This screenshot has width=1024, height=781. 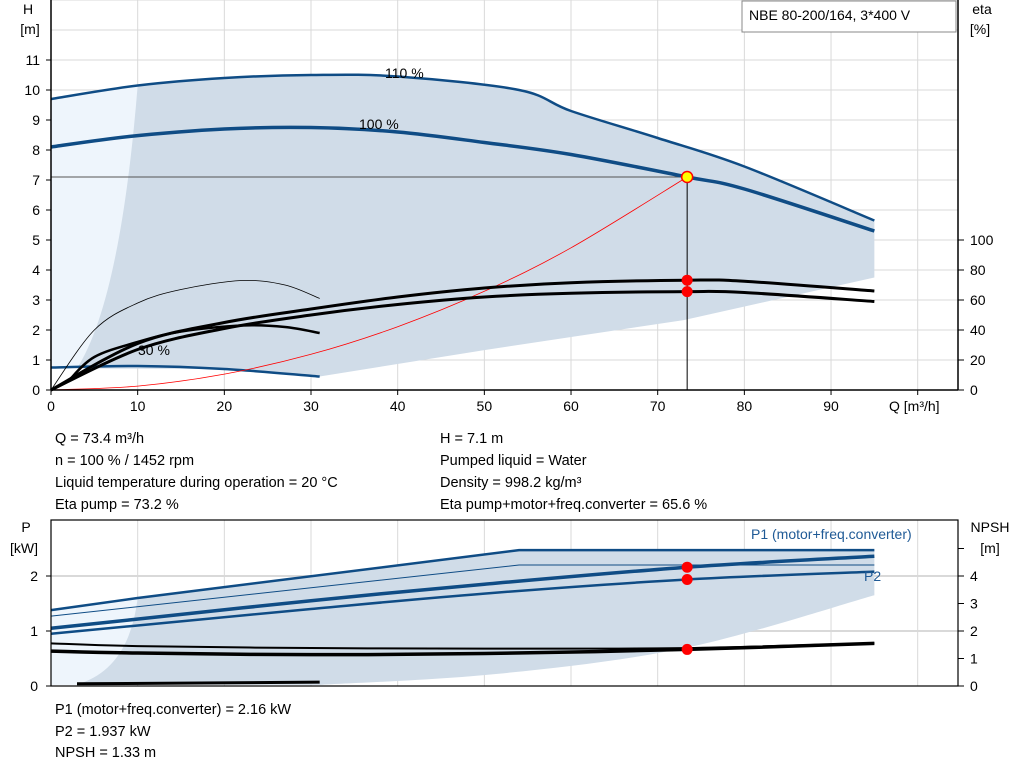 I want to click on info-eta-pump: Eta pump = 73.2 %, so click(x=117, y=505).